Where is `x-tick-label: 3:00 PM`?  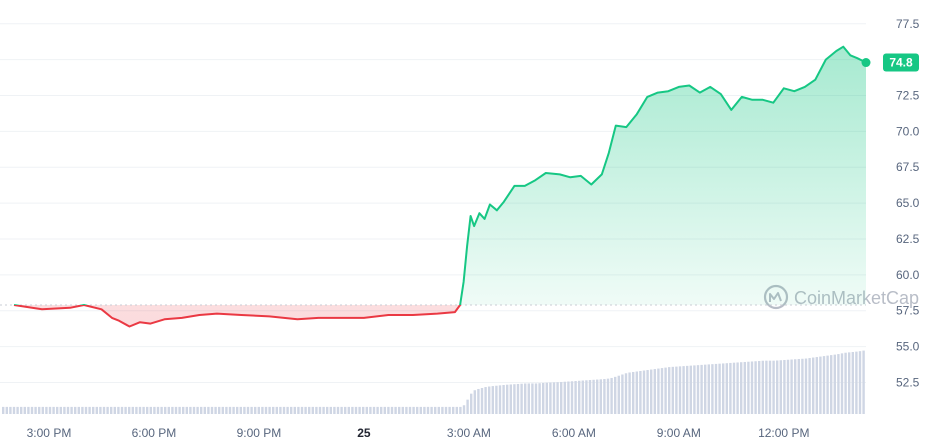 x-tick-label: 3:00 PM is located at coordinates (49, 433).